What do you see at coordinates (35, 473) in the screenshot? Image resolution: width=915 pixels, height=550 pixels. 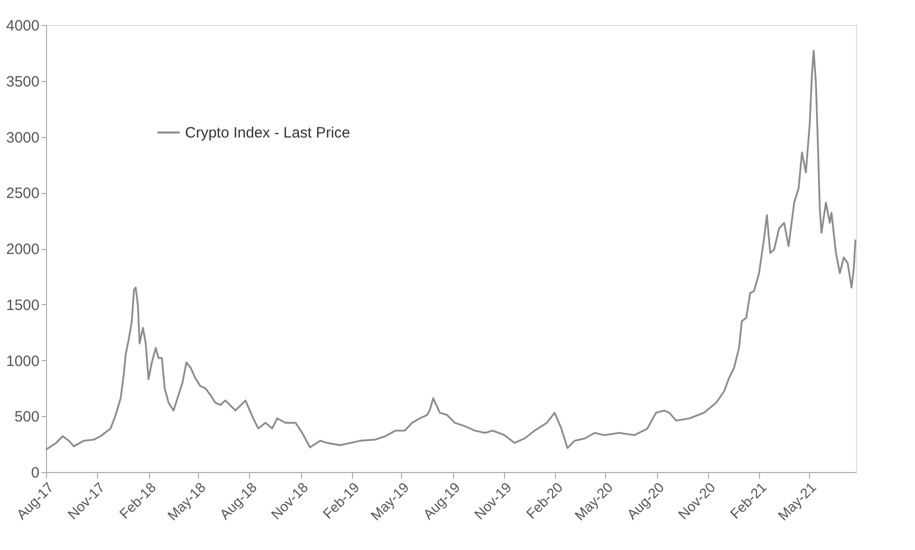 I see `y-tick-label: 0` at bounding box center [35, 473].